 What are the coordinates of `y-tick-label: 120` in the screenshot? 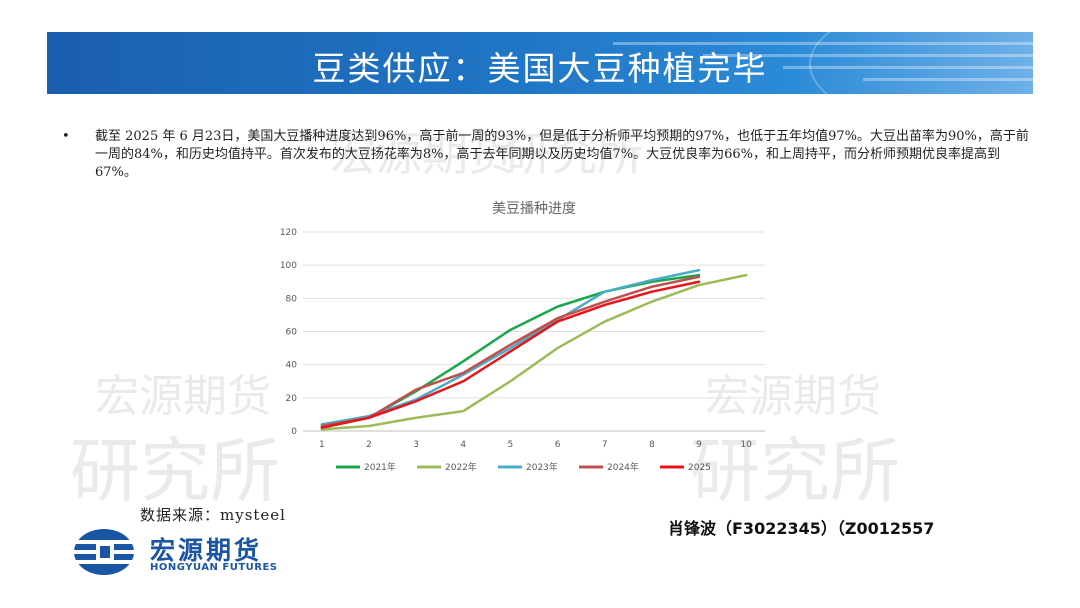 It's located at (288, 233).